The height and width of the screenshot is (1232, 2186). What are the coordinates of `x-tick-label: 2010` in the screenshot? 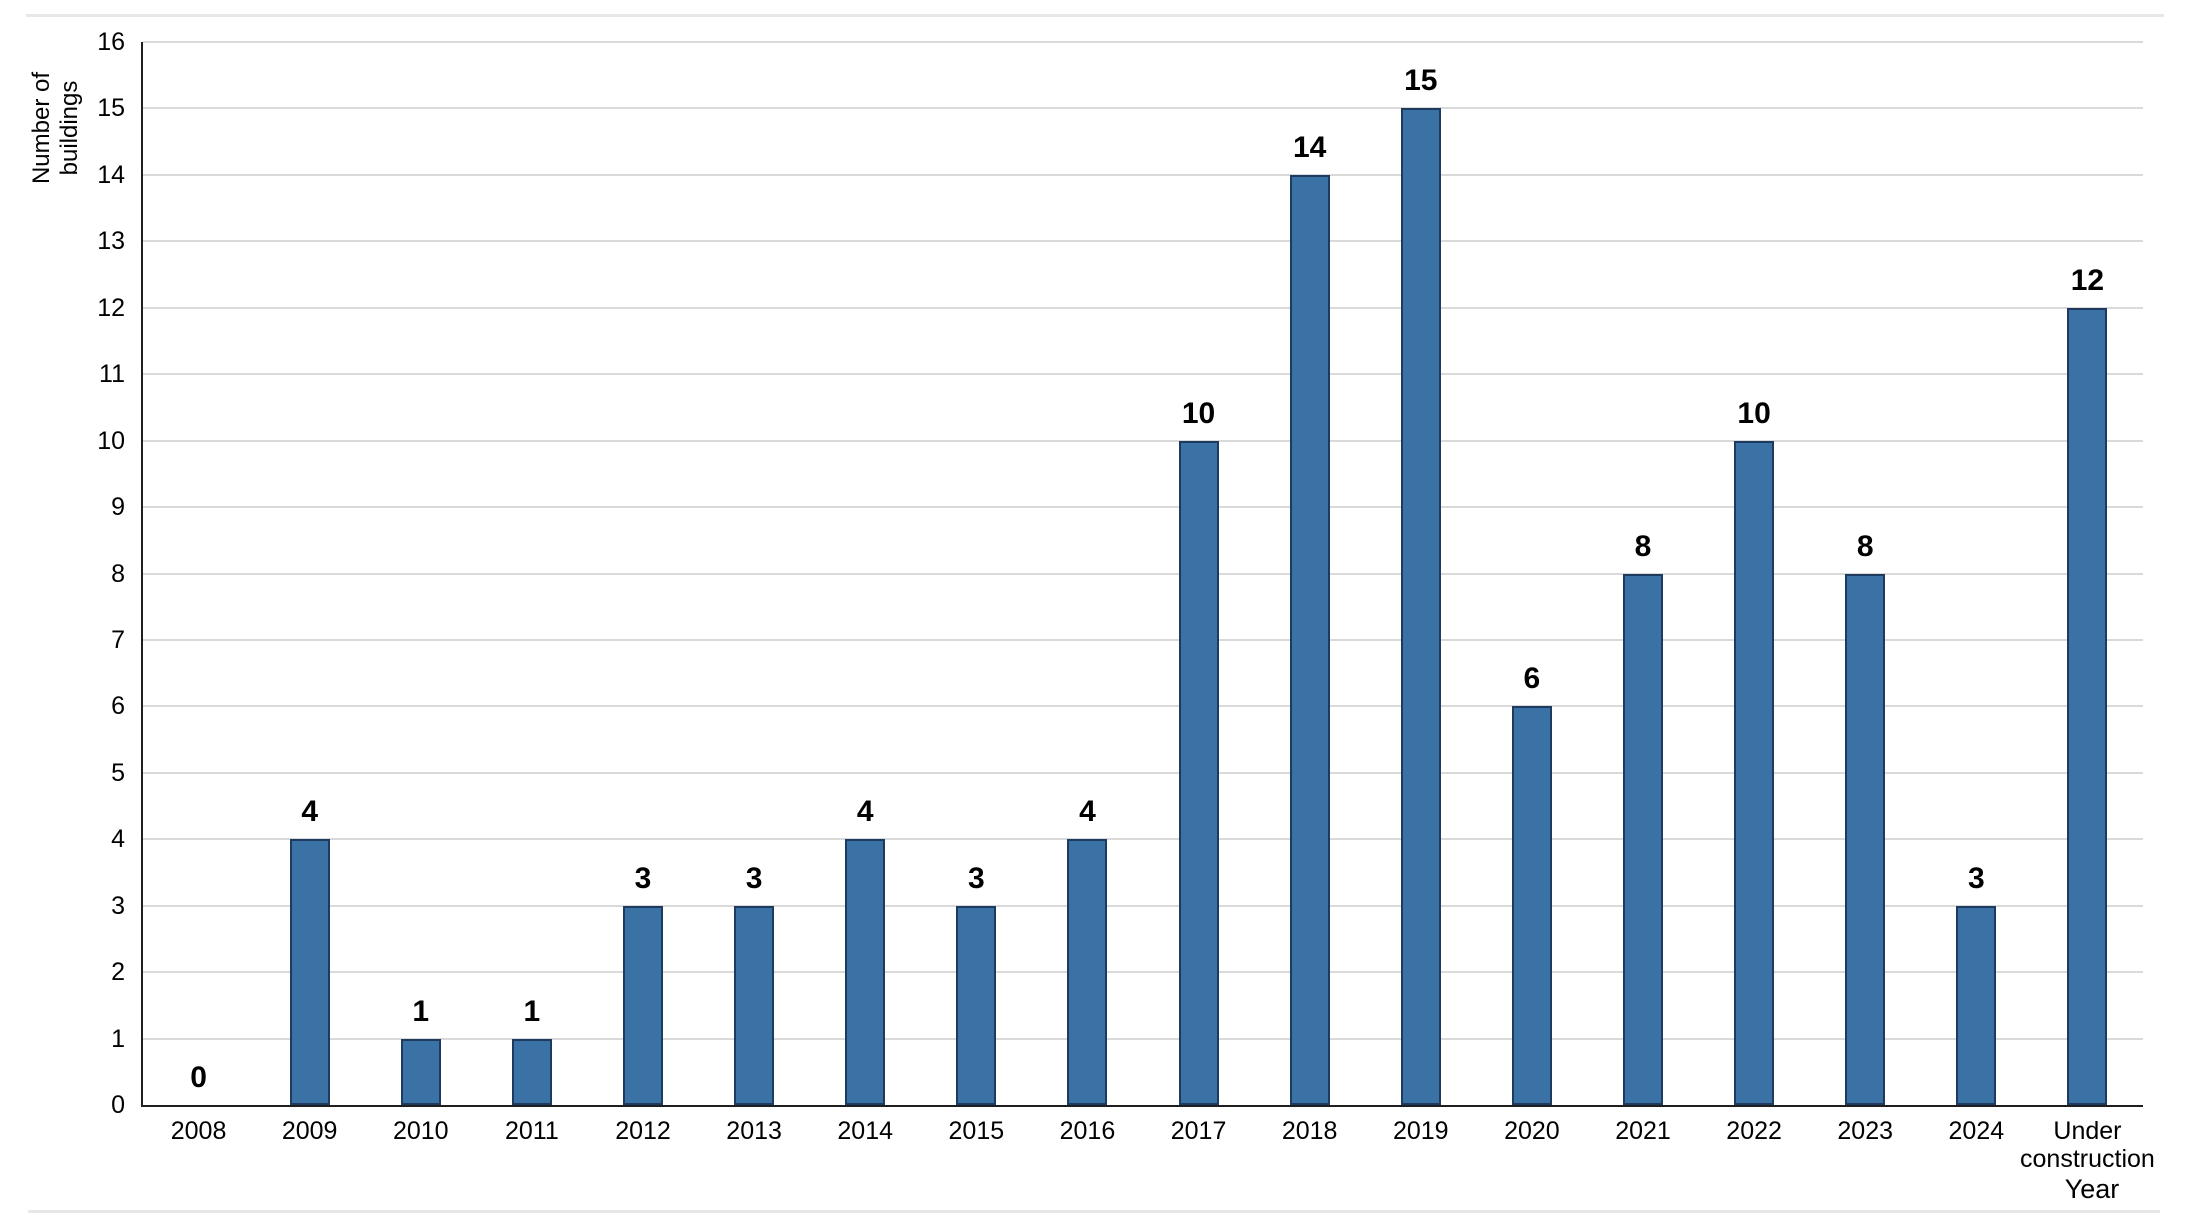 It's located at (420, 1131).